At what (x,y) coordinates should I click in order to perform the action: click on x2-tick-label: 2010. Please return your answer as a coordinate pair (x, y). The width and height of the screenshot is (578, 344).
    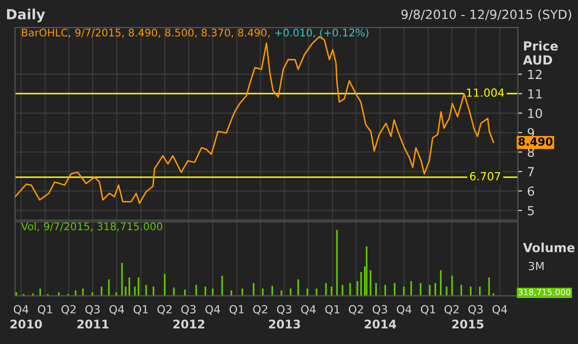
    Looking at the image, I should click on (26, 324).